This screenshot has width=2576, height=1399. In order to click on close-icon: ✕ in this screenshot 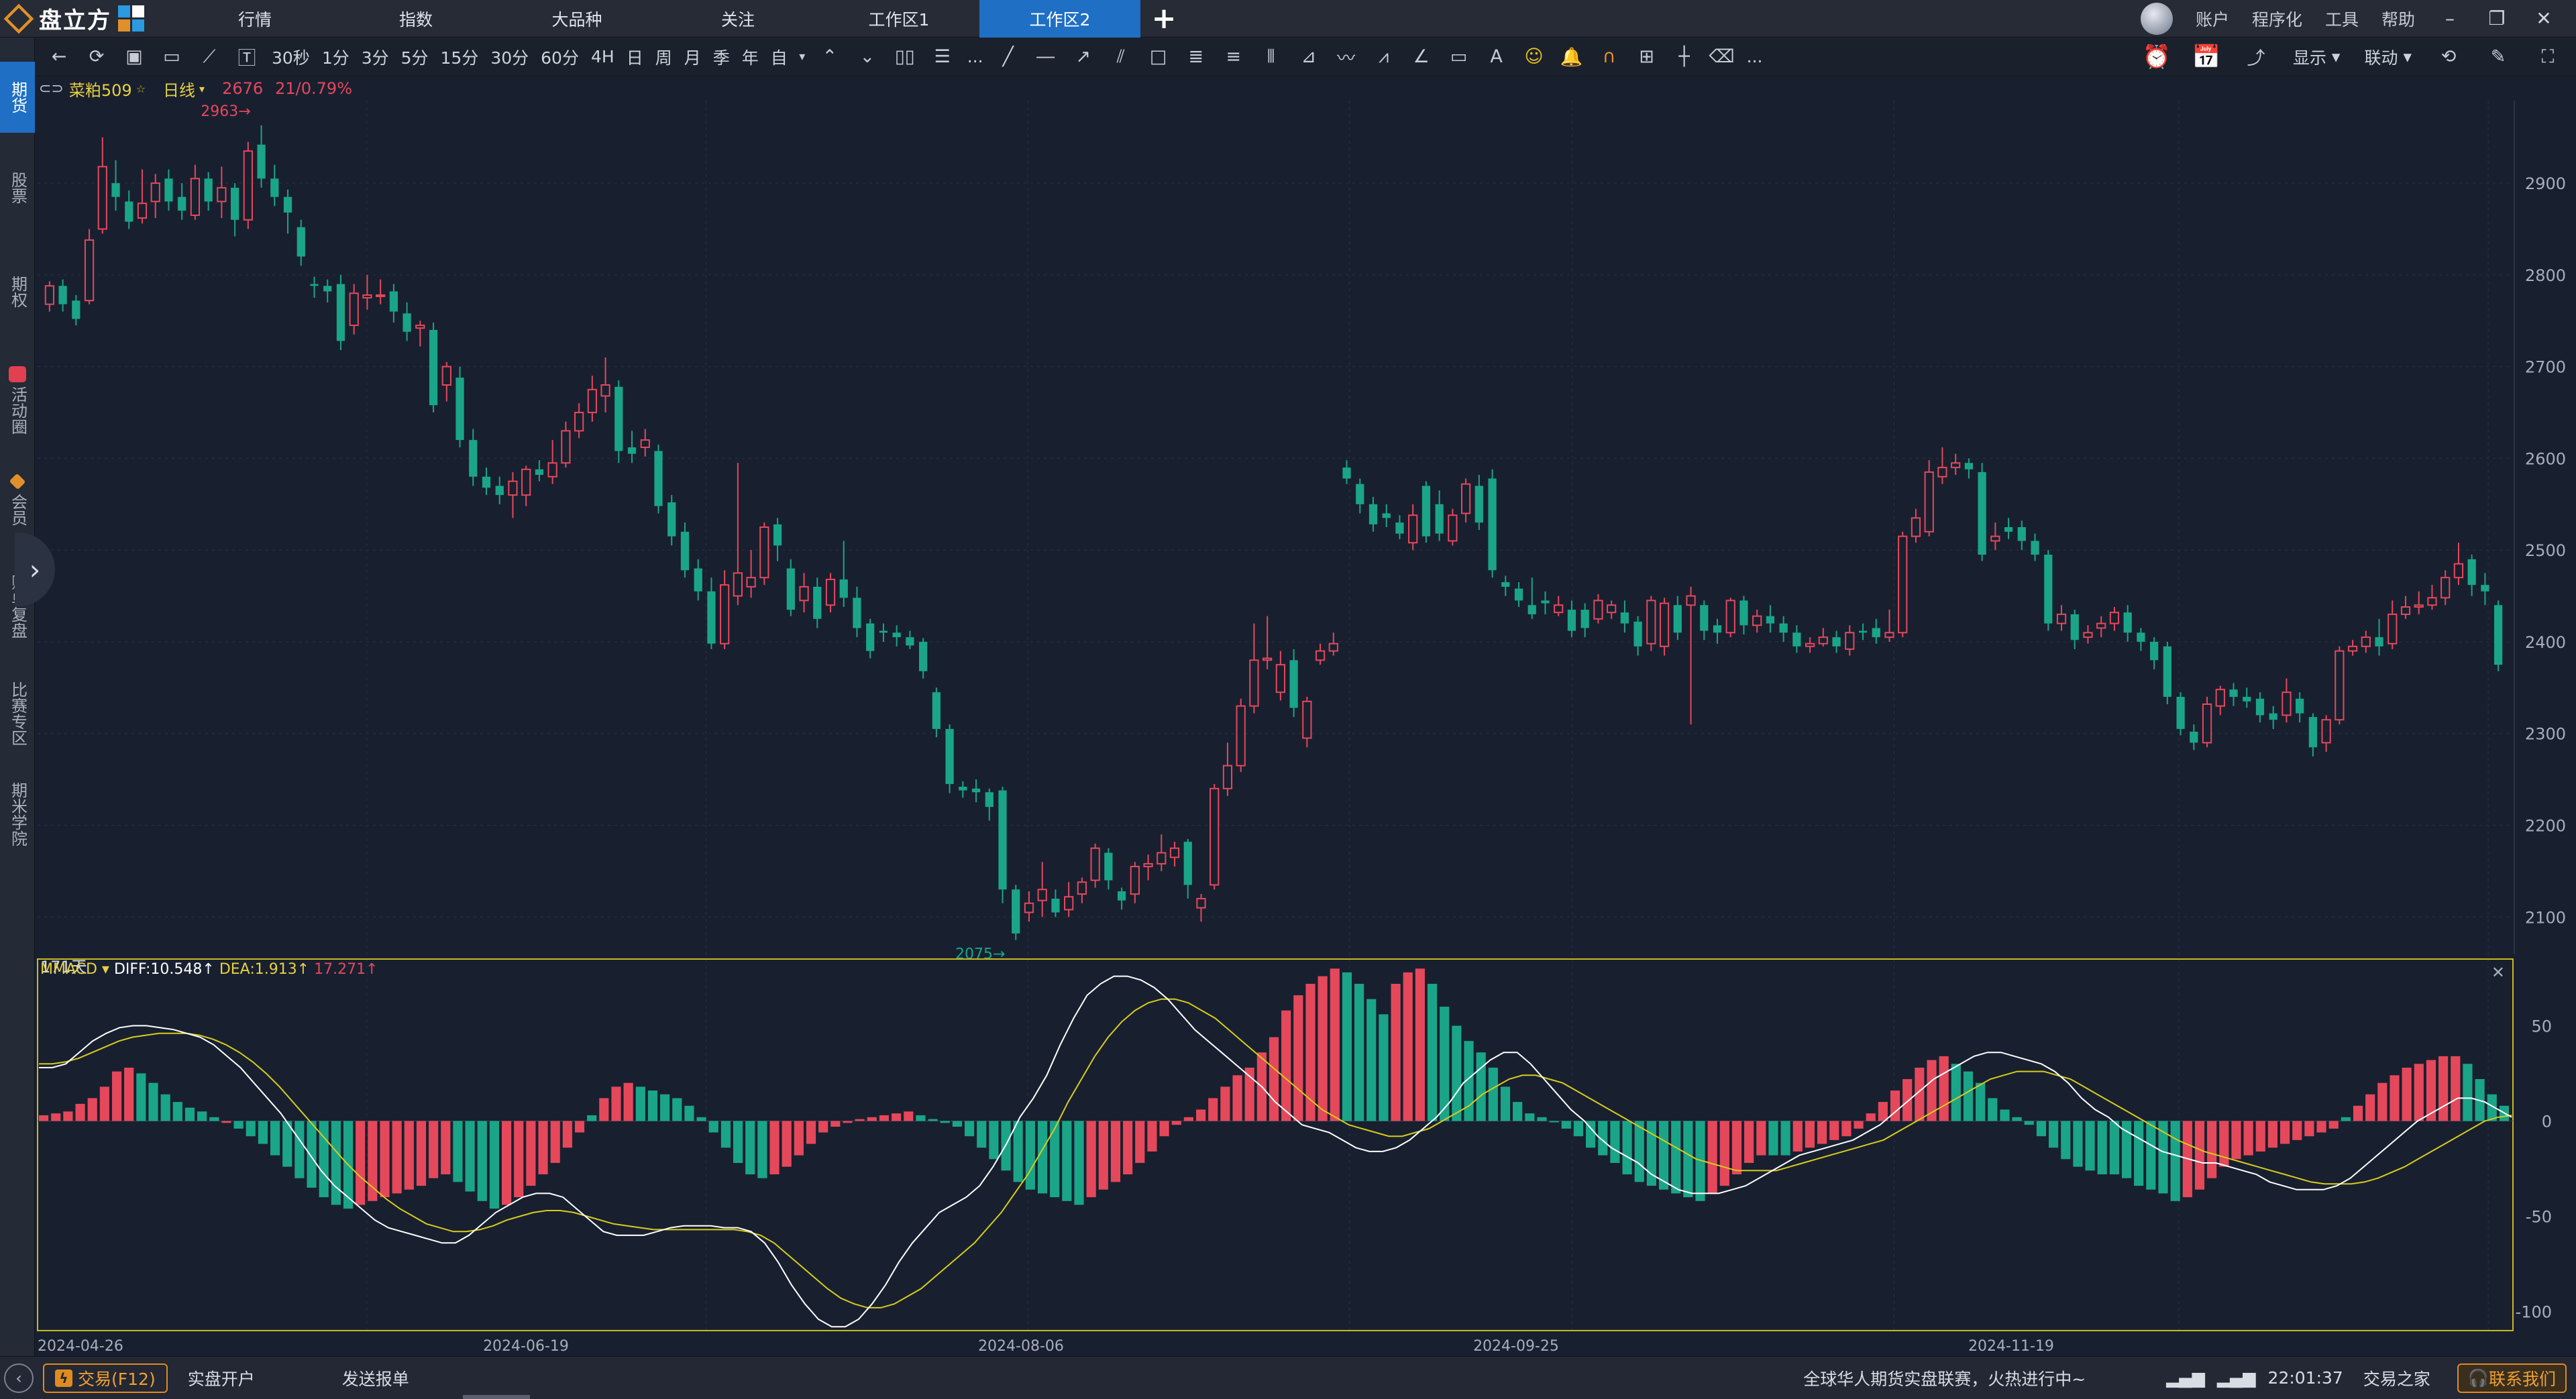, I will do `click(2544, 18)`.